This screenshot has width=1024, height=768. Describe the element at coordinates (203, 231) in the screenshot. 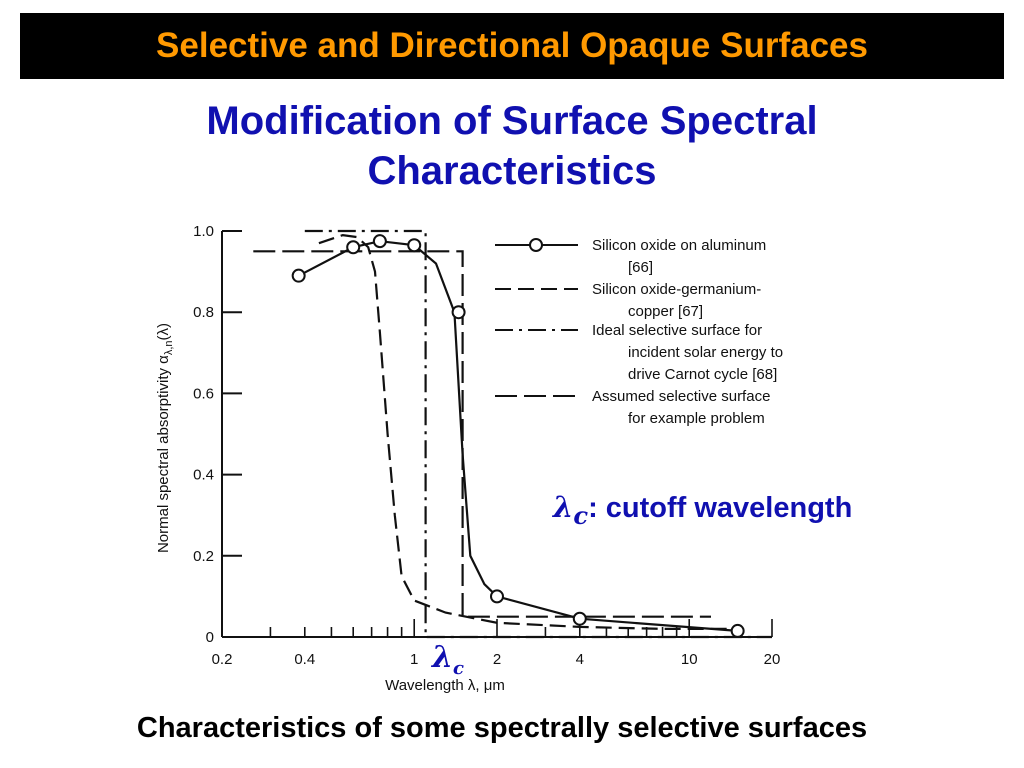

I see `y-tick-label: 1.0` at that location.